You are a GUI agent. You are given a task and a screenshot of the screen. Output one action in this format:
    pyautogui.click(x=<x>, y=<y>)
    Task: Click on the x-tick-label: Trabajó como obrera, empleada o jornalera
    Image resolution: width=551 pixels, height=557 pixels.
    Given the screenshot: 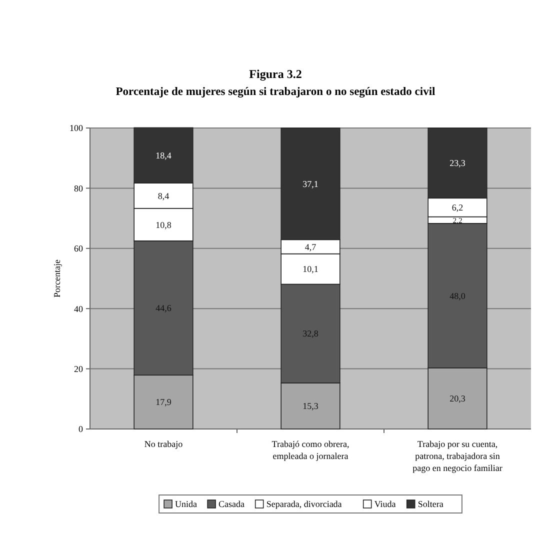 What is the action you would take?
    pyautogui.click(x=311, y=450)
    